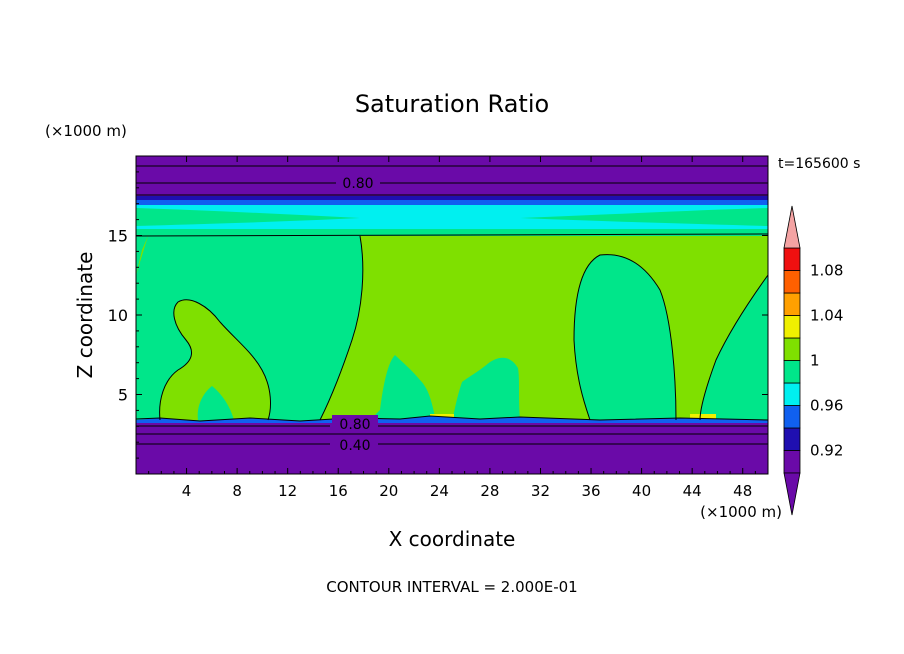 This screenshot has height=654, width=904. Describe the element at coordinates (123, 395) in the screenshot. I see `y-tick-label: 5` at that location.